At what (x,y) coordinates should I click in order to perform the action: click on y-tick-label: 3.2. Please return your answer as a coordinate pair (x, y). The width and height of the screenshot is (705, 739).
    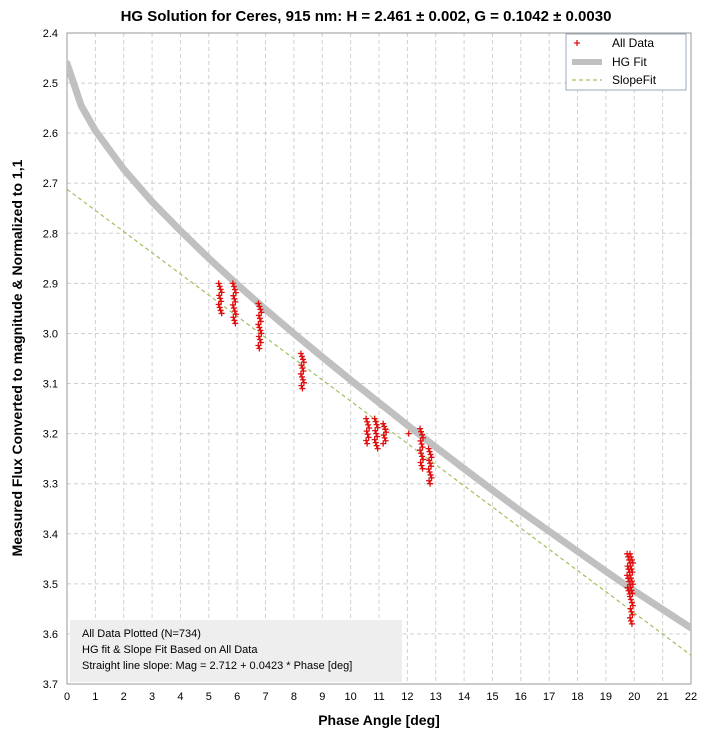
    Looking at the image, I should click on (50, 435).